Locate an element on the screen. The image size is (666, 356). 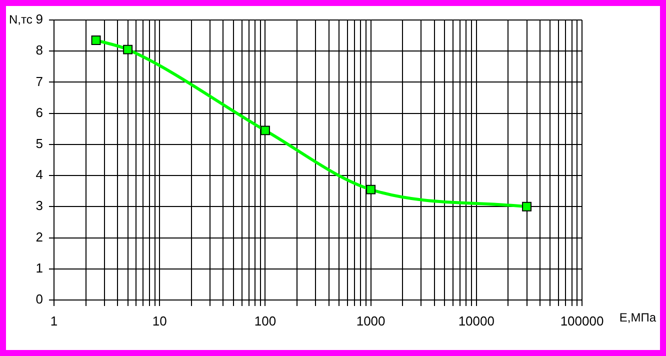
x-tick-label: 1 is located at coordinates (54, 320).